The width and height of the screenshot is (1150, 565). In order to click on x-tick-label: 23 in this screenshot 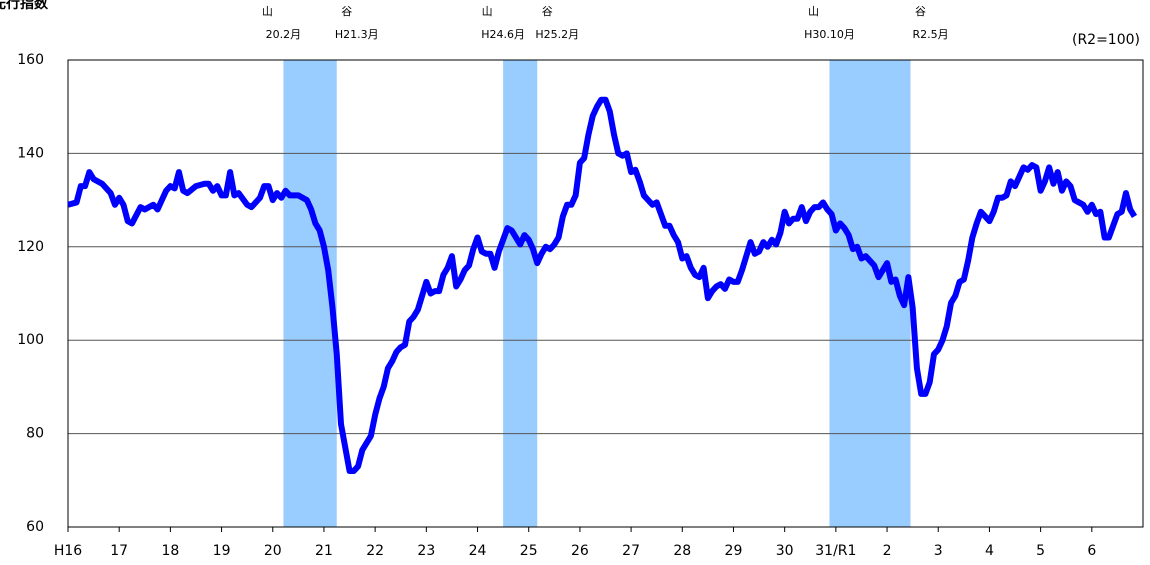, I will do `click(426, 551)`.